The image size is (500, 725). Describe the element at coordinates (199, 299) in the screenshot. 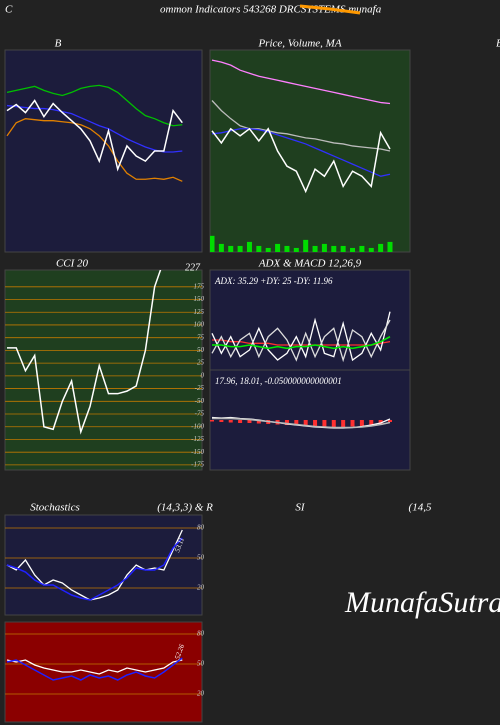

I see `y-tick-label: 150` at that location.